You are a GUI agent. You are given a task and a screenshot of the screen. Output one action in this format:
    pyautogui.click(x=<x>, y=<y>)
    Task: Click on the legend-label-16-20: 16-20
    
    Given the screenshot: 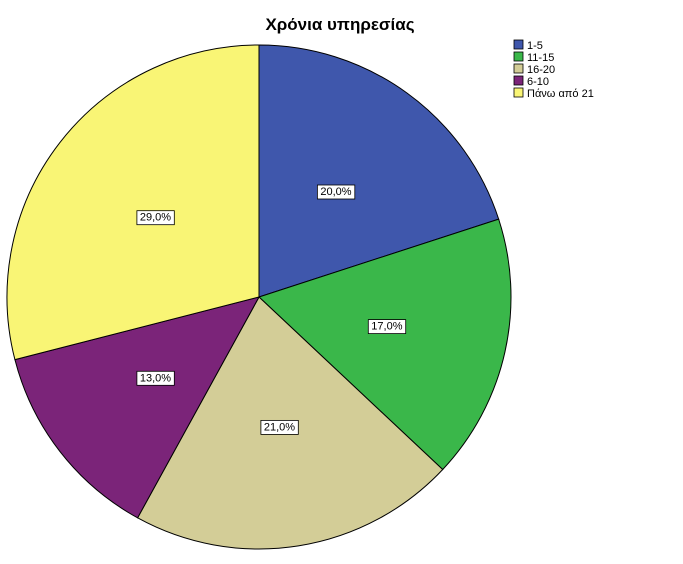 What is the action you would take?
    pyautogui.click(x=541, y=70)
    